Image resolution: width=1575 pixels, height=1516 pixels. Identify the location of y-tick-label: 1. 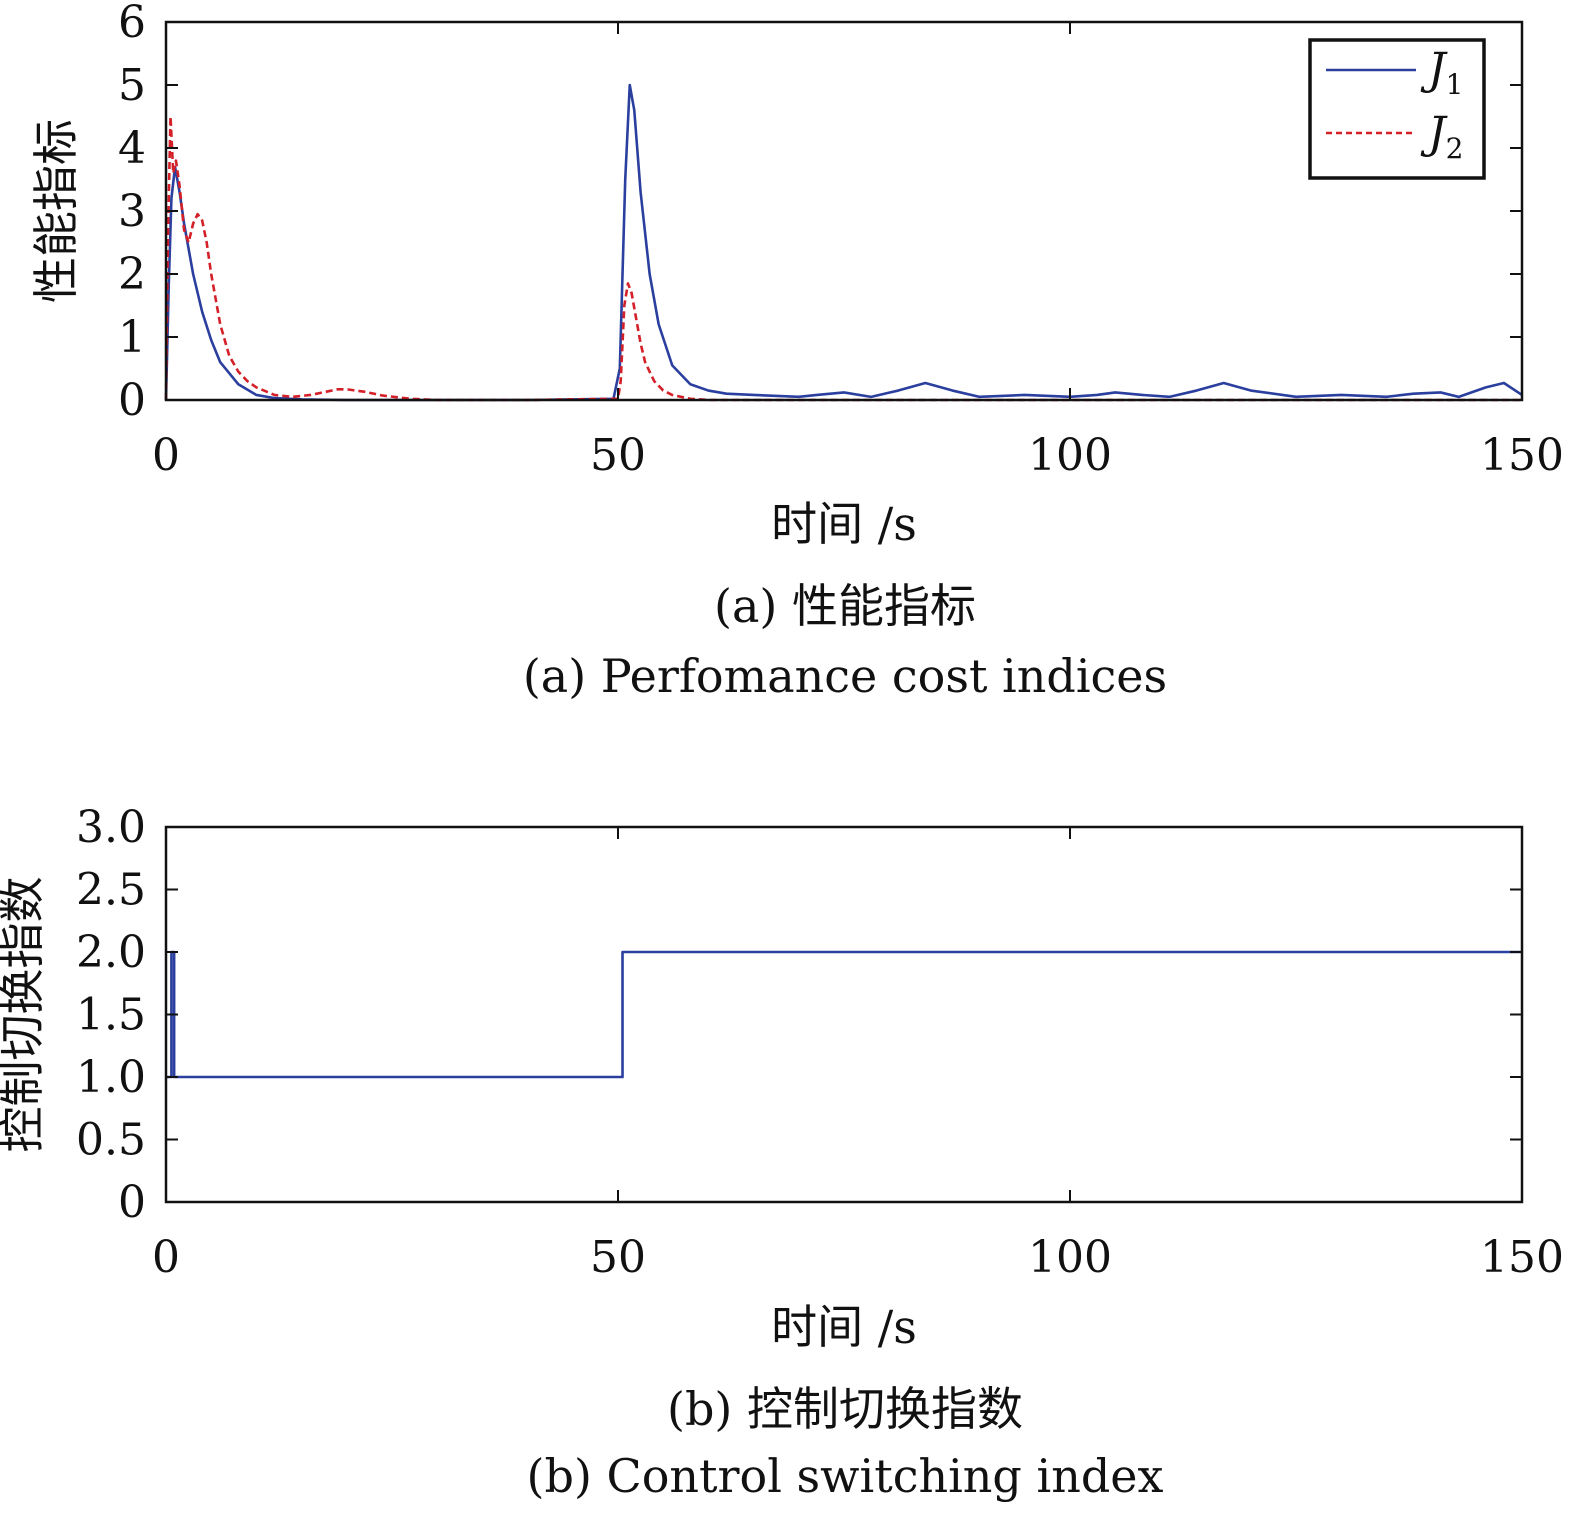
(132, 337).